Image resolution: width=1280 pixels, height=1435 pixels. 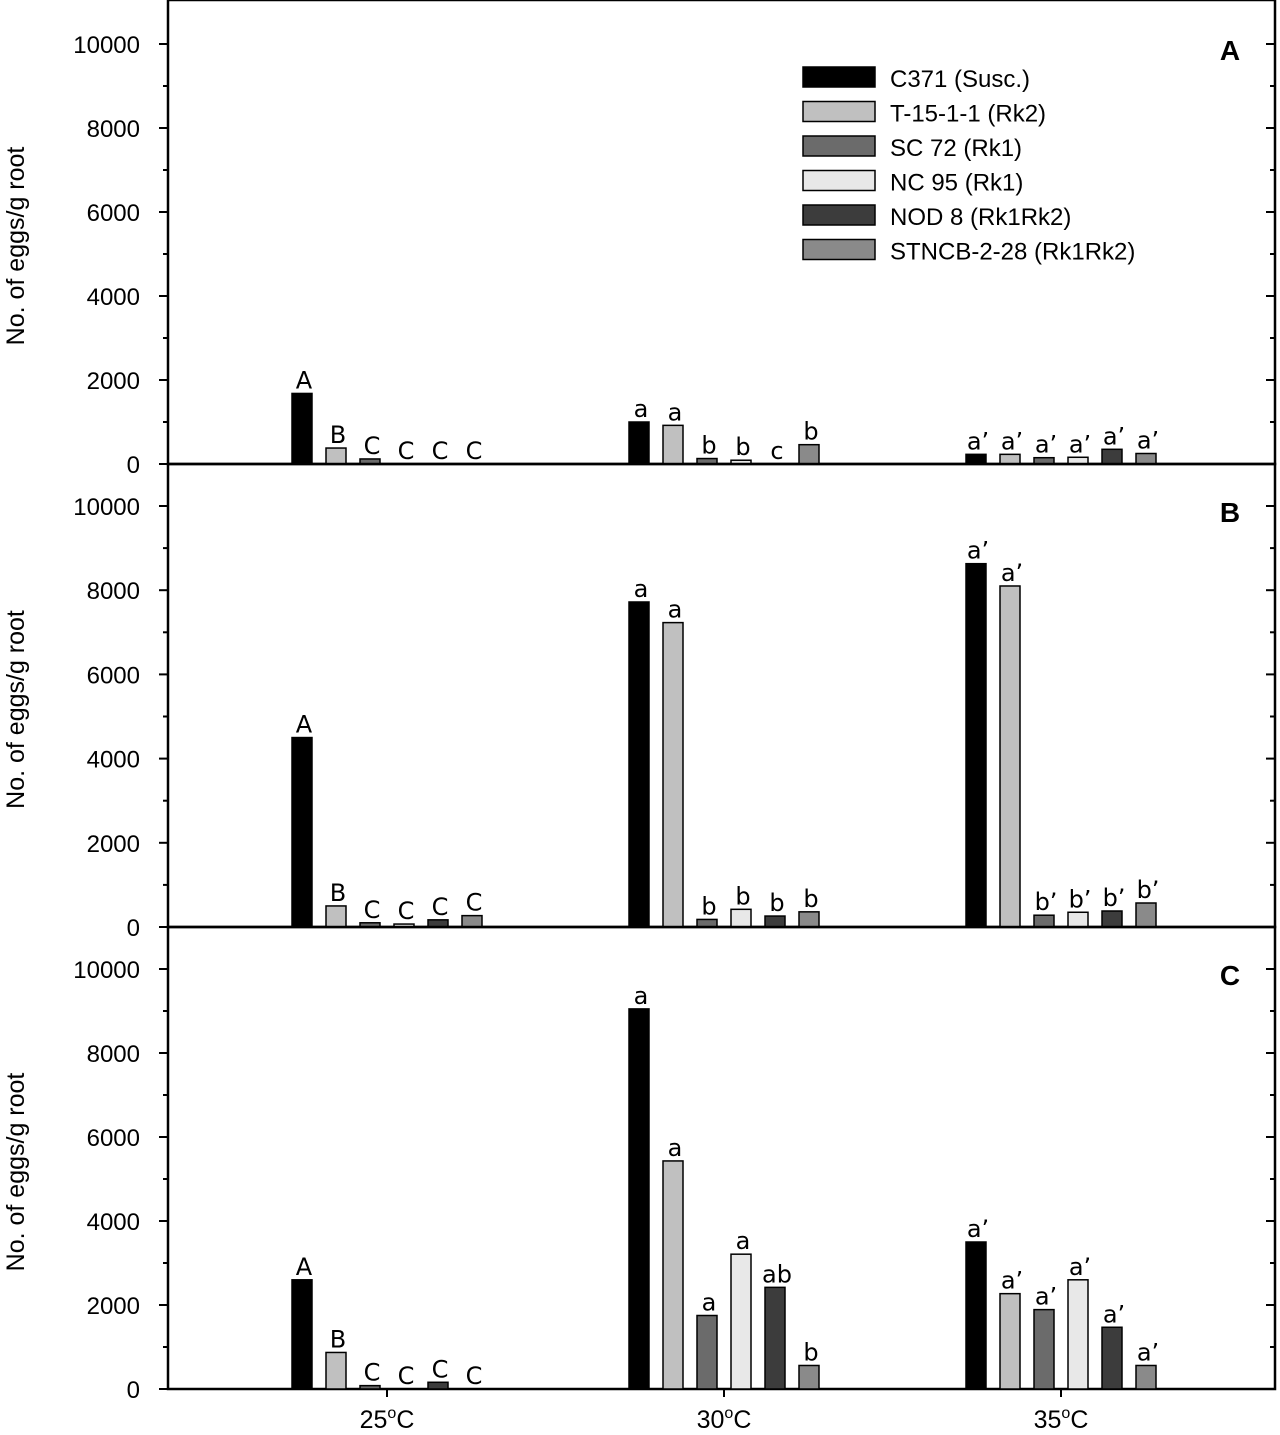 What do you see at coordinates (113, 381) in the screenshot?
I see `y-tick-label: 2000` at bounding box center [113, 381].